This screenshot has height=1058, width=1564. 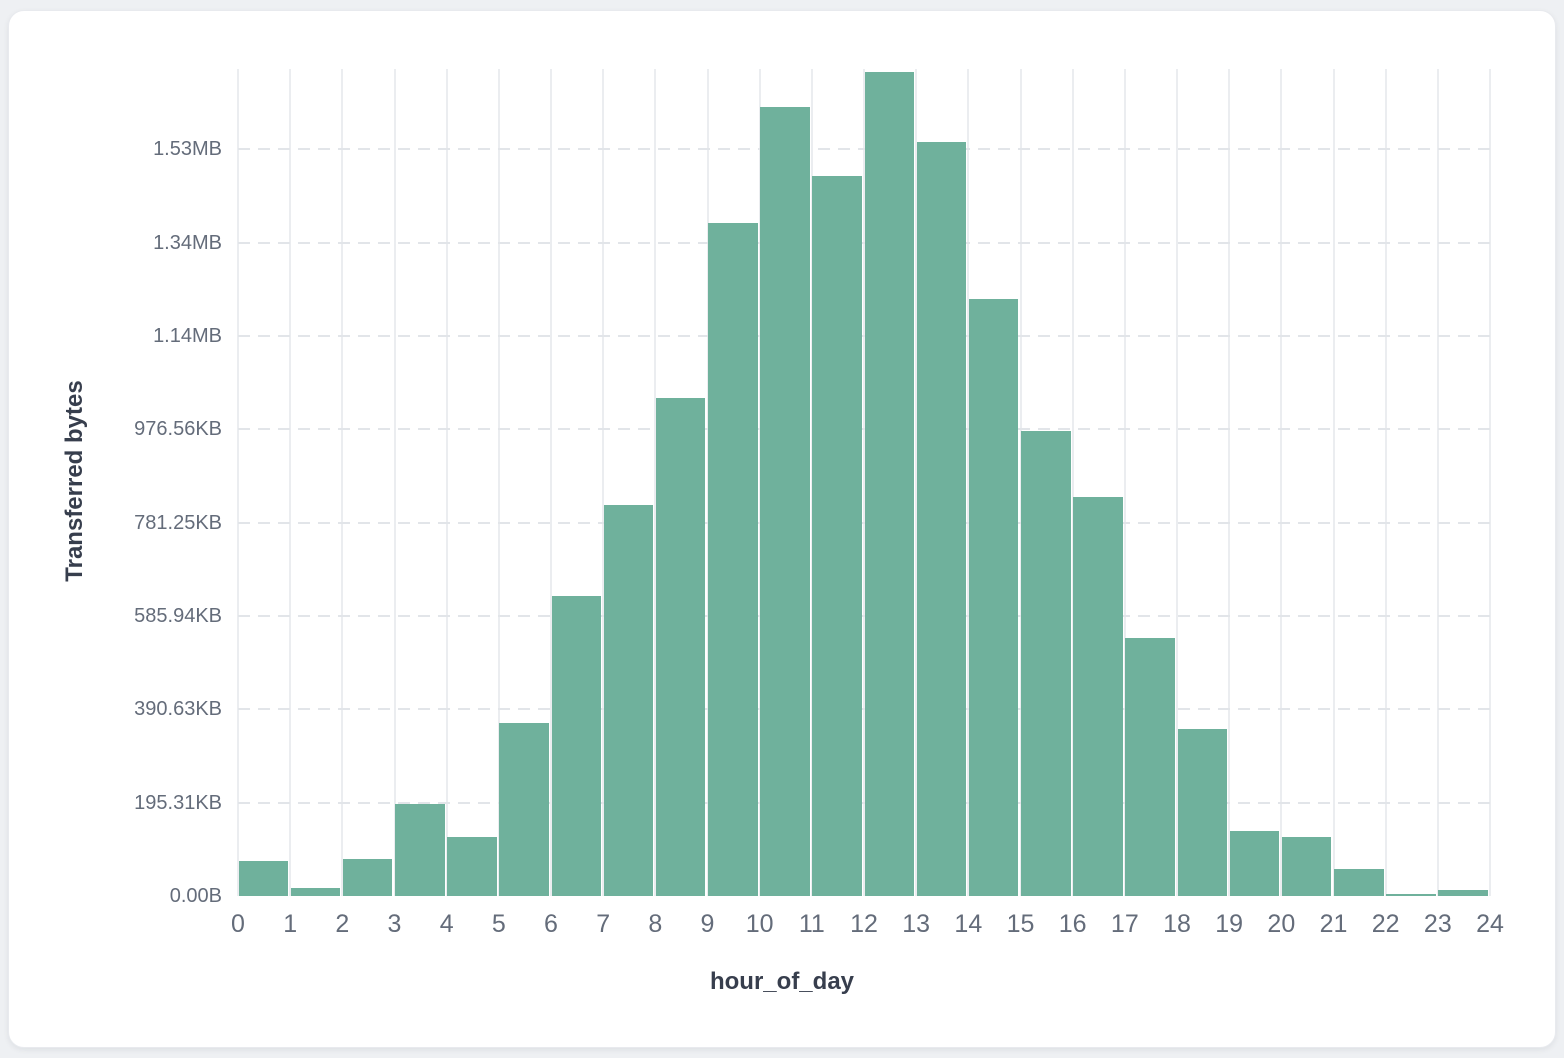 I want to click on x-tick-label: 11, so click(x=811, y=924).